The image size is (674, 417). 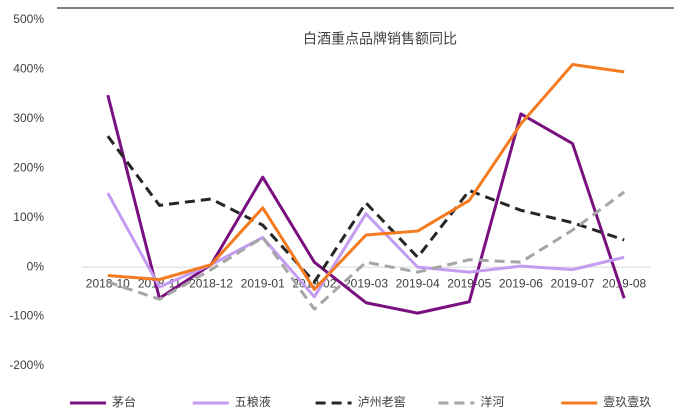 What do you see at coordinates (469, 283) in the screenshot?
I see `x-tick-label: 2019-05` at bounding box center [469, 283].